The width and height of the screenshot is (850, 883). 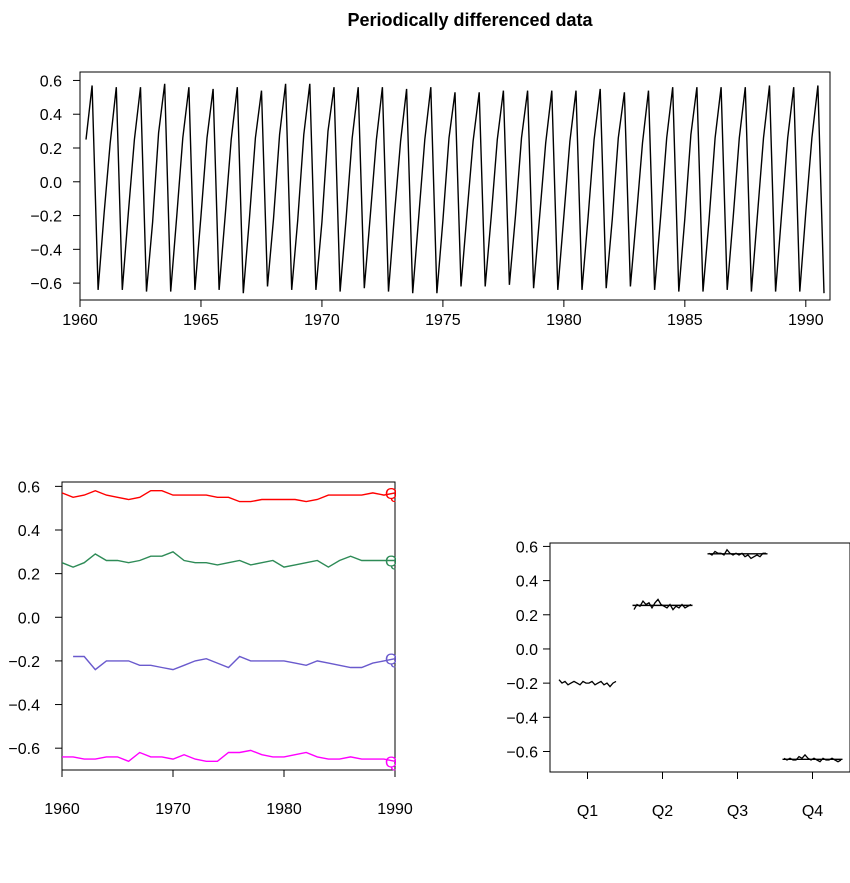 I want to click on x-tick-label: Q3, so click(x=737, y=811).